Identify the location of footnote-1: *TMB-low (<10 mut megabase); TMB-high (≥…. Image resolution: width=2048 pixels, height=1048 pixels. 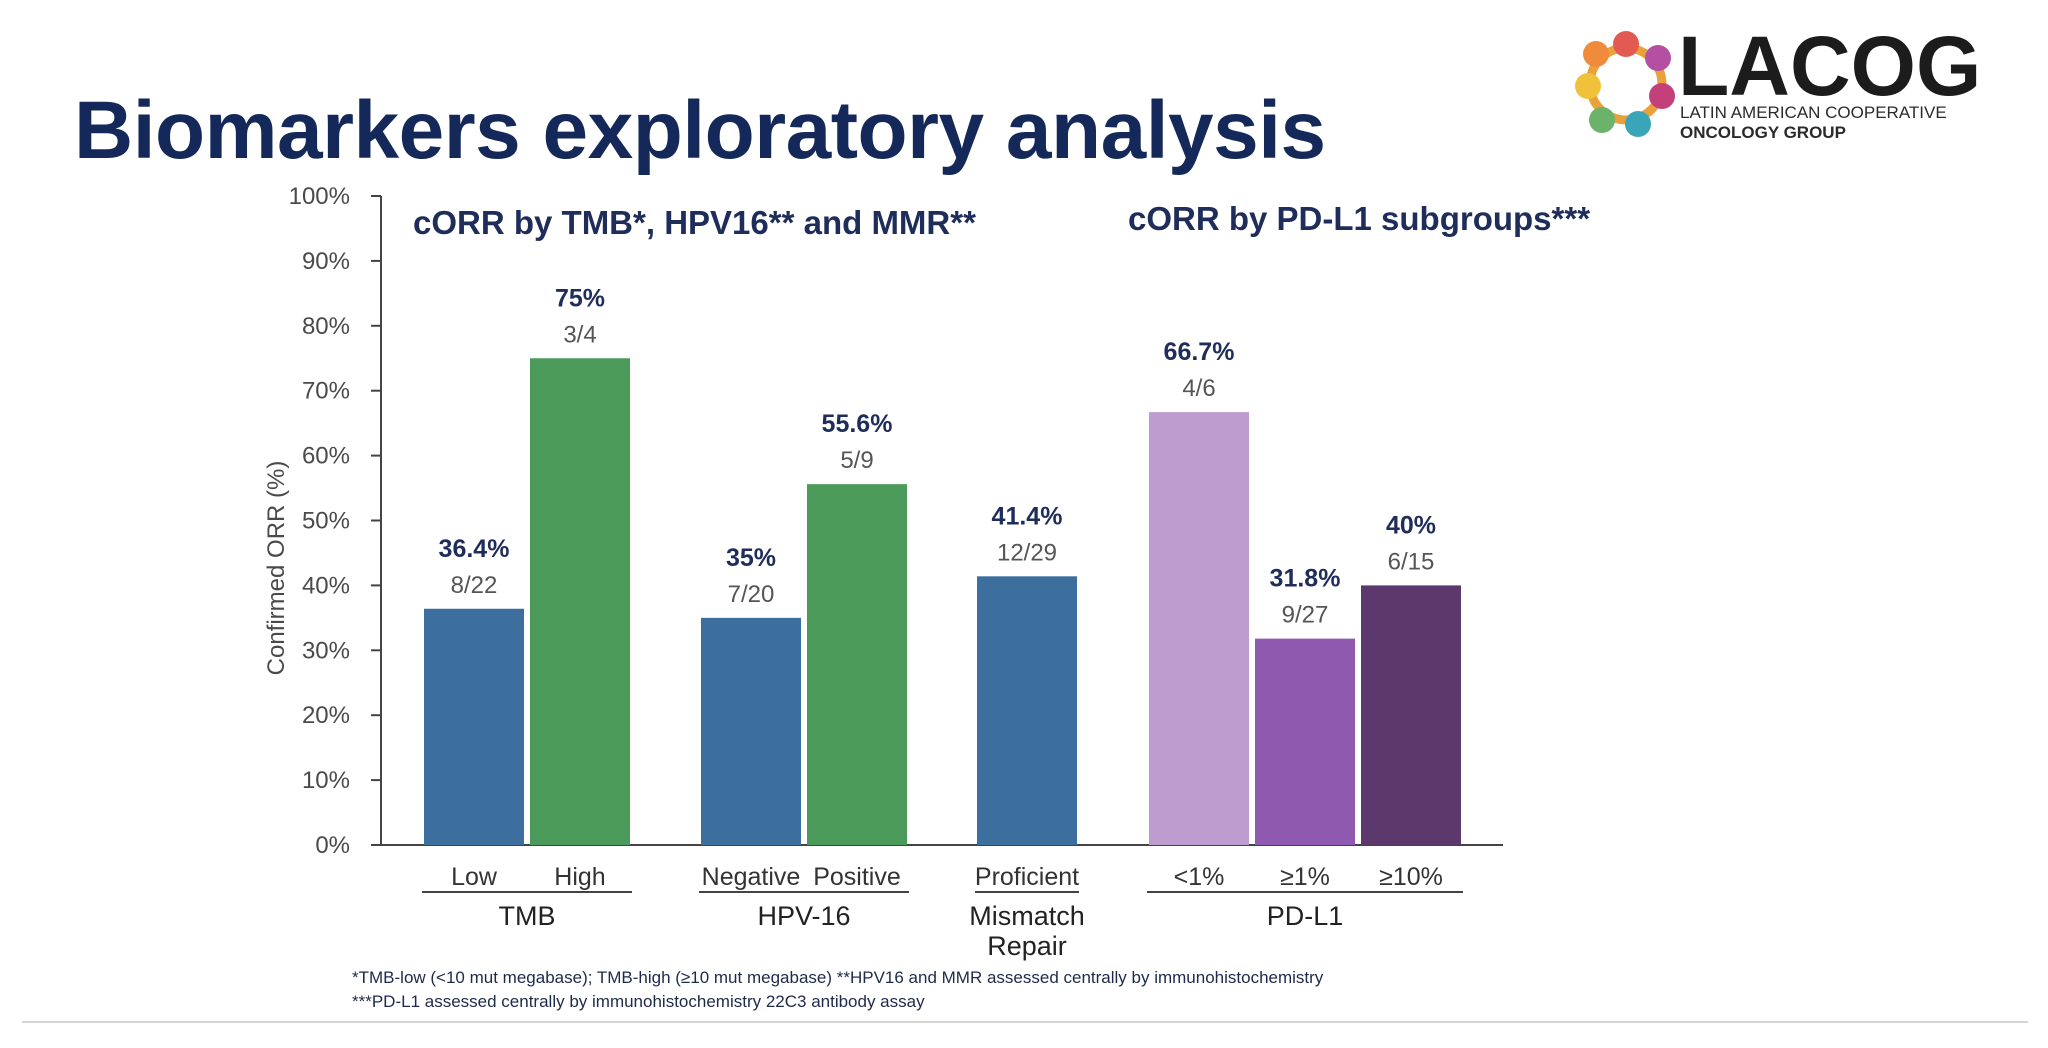
(838, 977).